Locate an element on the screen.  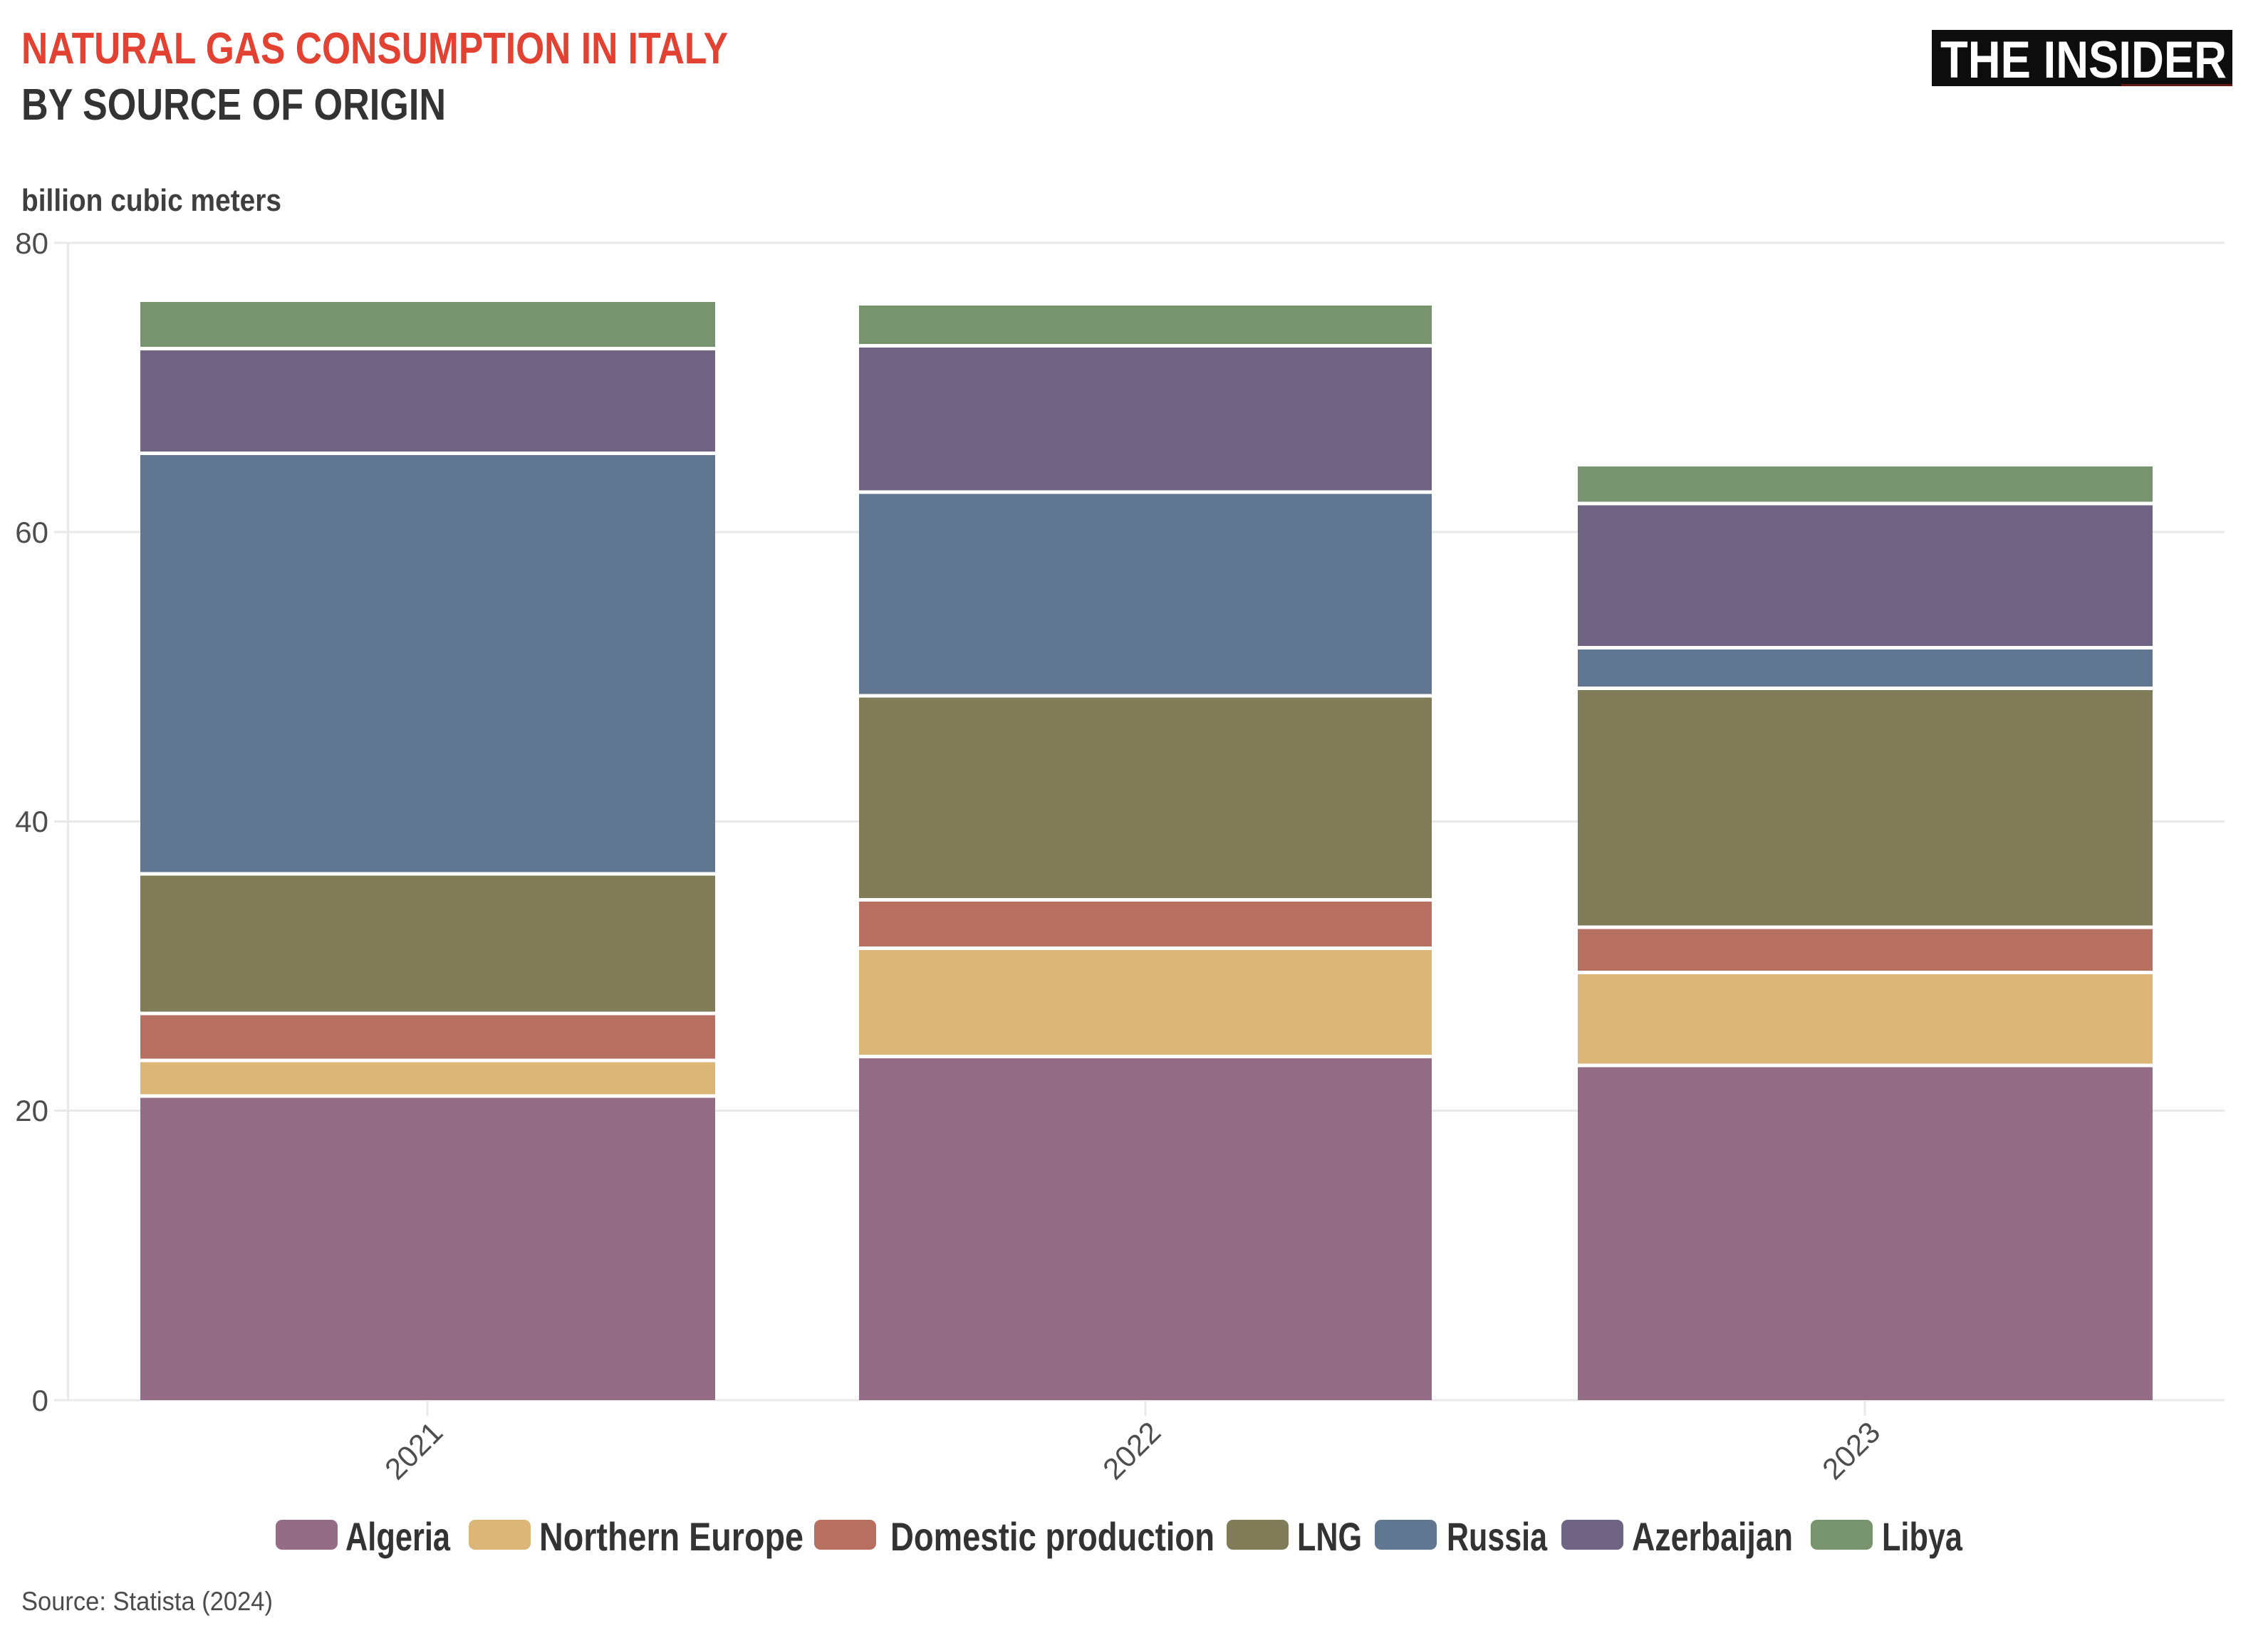
svg-text: Source: Statista (2024) is located at coordinates (147, 1601).